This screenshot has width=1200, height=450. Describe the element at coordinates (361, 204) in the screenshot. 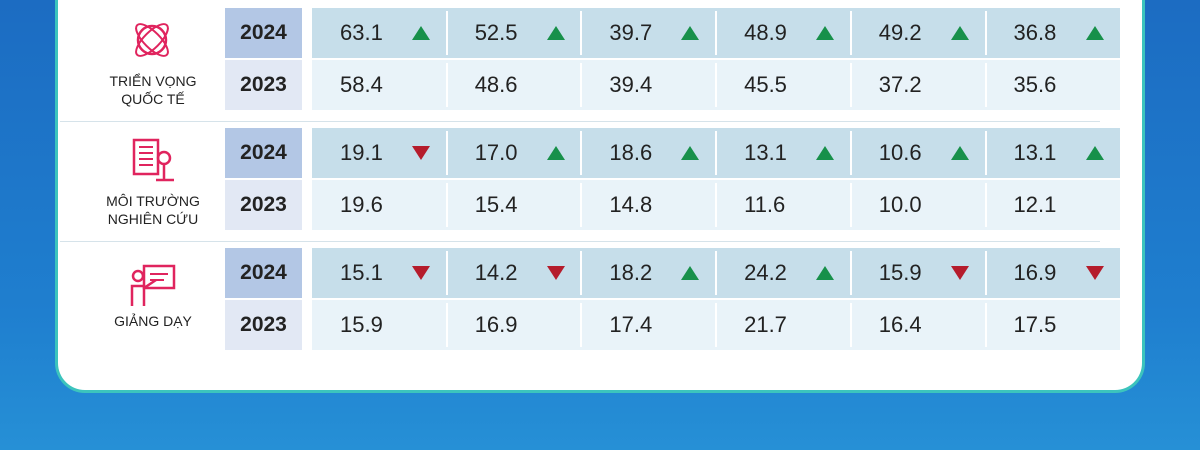

I see `value: 19.6` at that location.